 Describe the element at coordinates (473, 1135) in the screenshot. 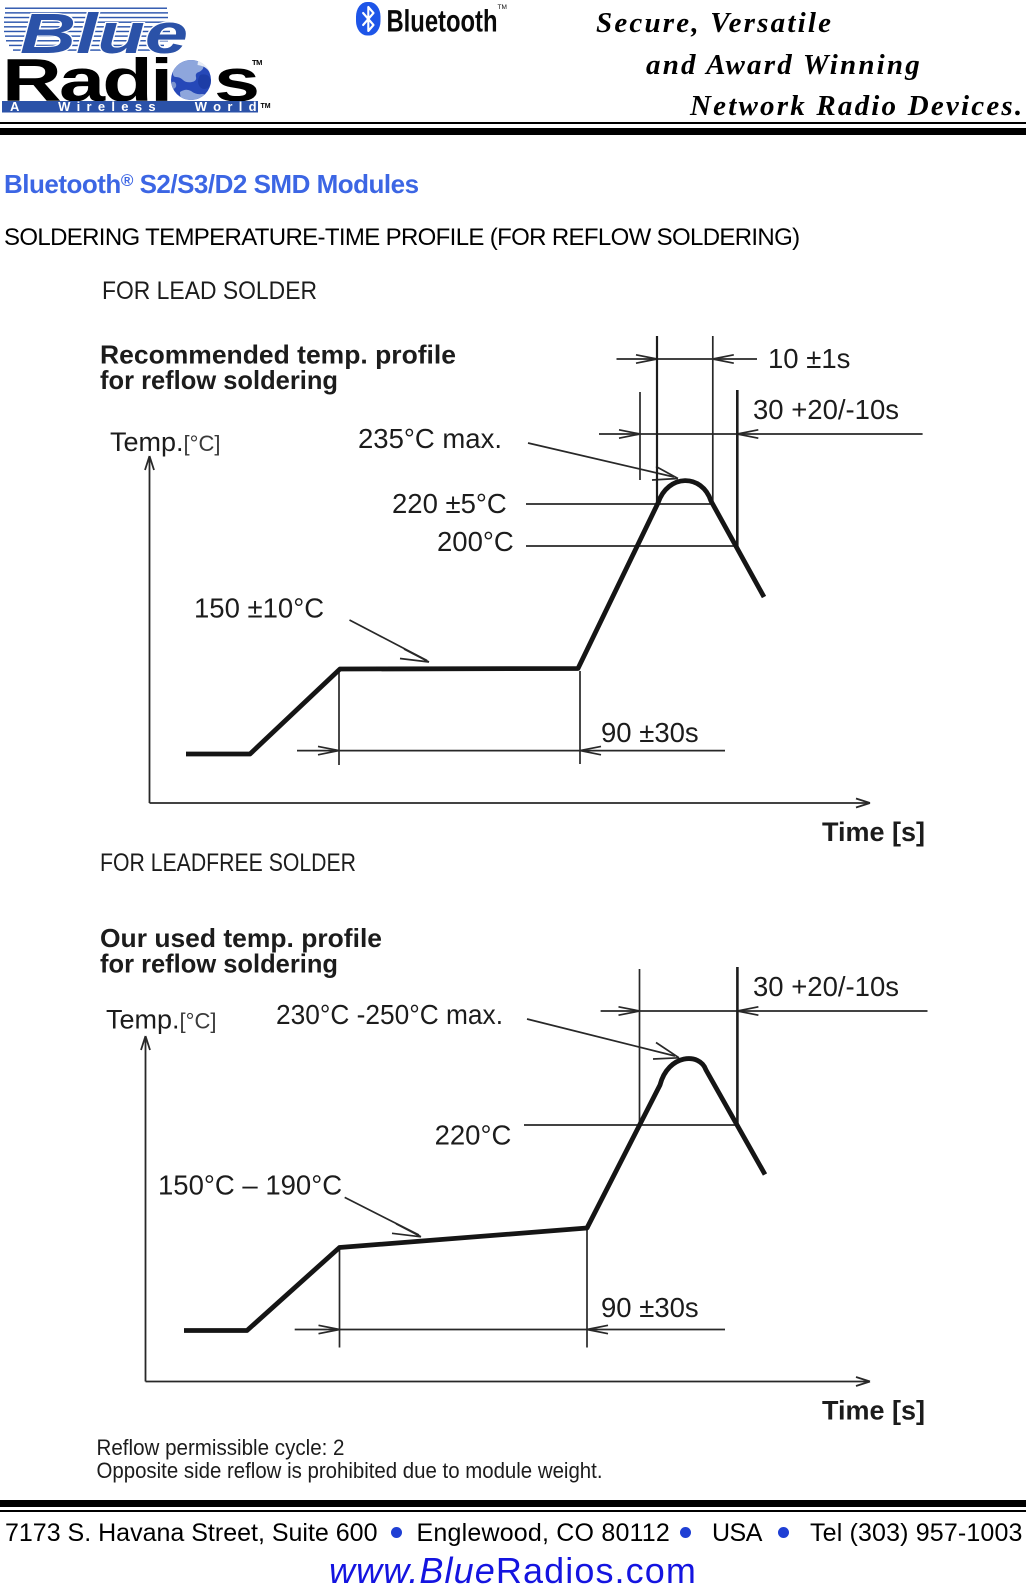

I see `svg-text: 220°C` at that location.